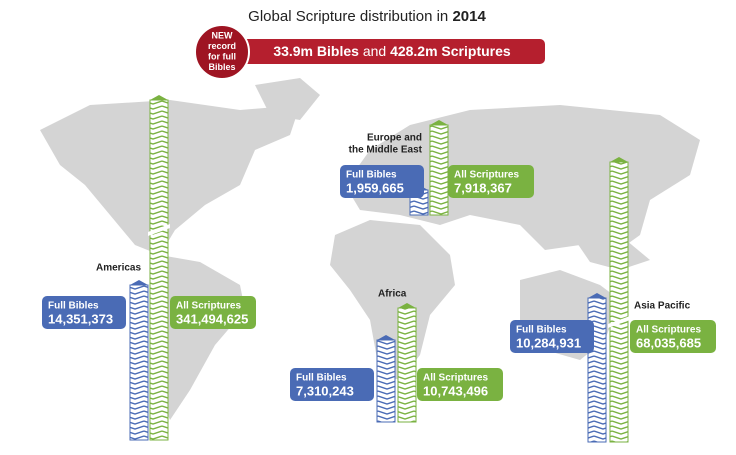  Describe the element at coordinates (325, 390) in the screenshot. I see `full-bibles-box-value: 7,310,243` at that location.